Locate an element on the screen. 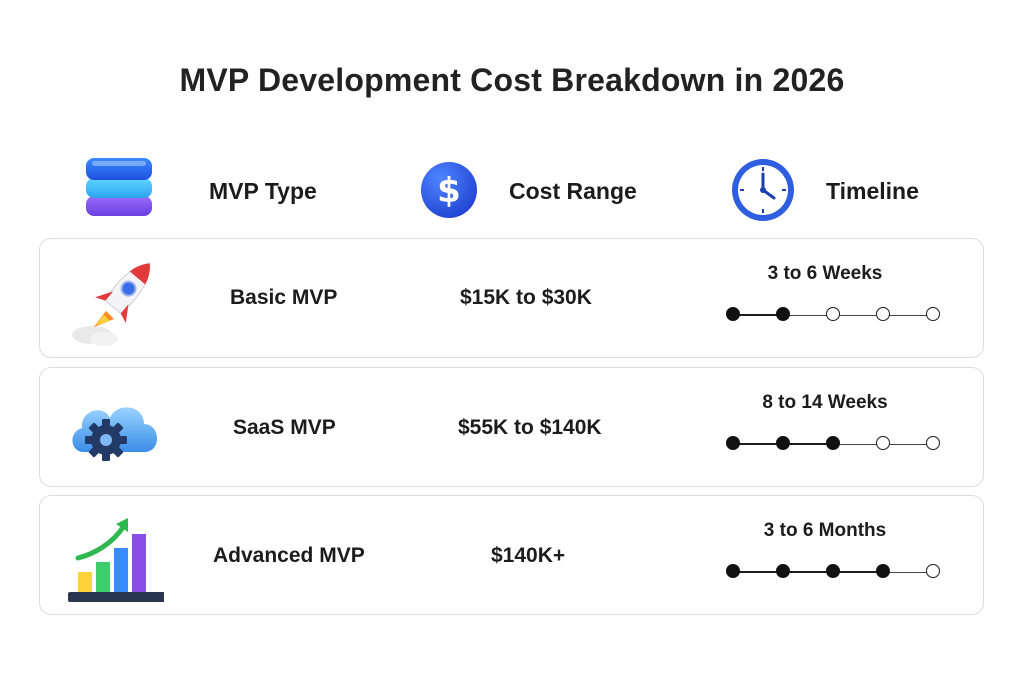  layers-icon is located at coordinates (119, 190).